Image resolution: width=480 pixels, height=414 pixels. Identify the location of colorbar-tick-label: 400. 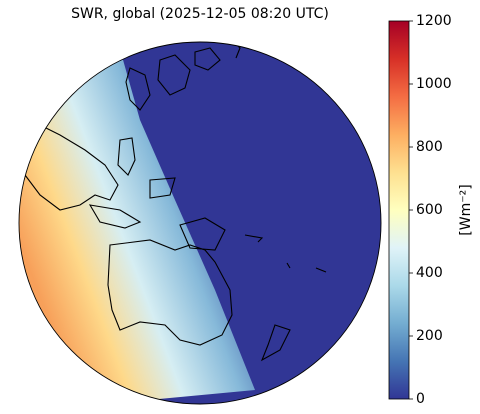
(429, 273).